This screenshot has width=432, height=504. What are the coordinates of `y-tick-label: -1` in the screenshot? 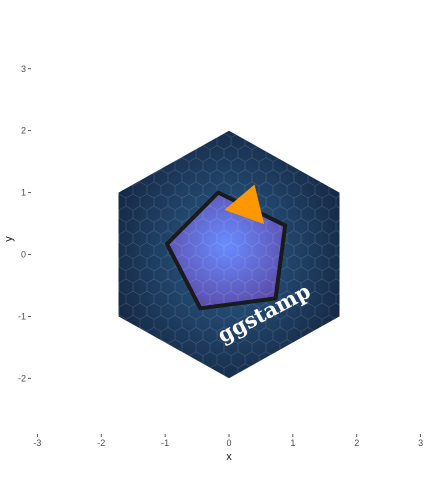 It's located at (22, 316).